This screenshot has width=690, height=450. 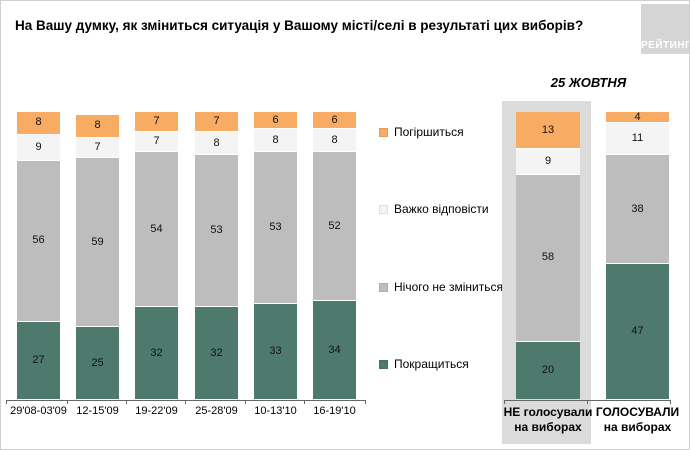 What do you see at coordinates (38, 411) in the screenshot?
I see `category-label: 29'08-03'09` at bounding box center [38, 411].